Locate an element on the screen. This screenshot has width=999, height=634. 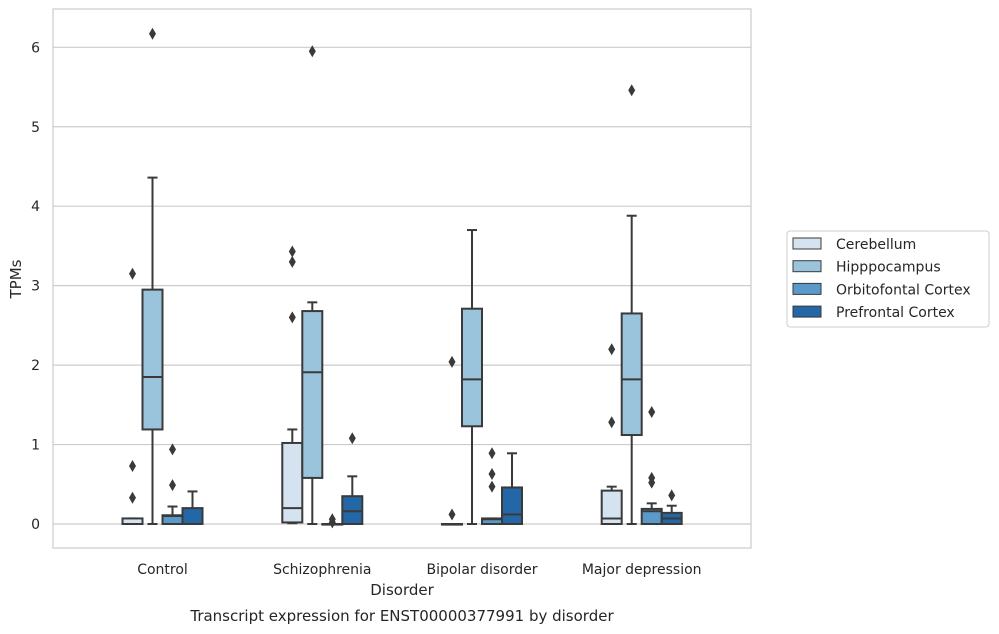
box-cerebellum-major-depression is located at coordinates (611, 434).